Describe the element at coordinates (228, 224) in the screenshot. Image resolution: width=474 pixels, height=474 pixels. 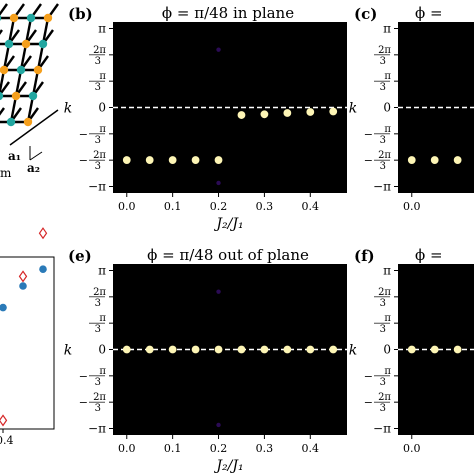
I see `xlabel: J₂/J₁` at that location.